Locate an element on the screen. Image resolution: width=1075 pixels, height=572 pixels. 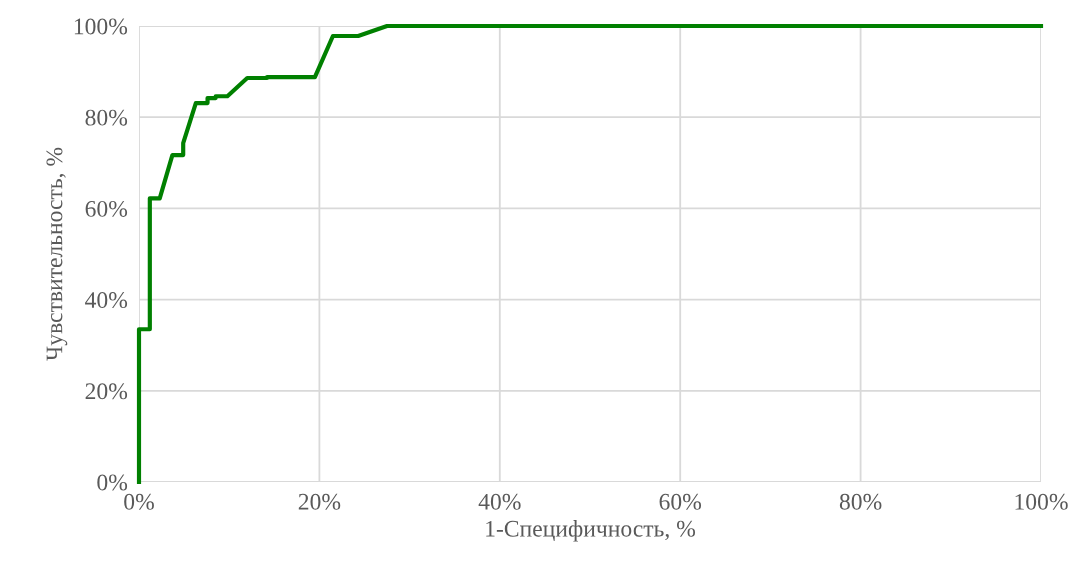
x-tick-label: 100% is located at coordinates (1041, 501).